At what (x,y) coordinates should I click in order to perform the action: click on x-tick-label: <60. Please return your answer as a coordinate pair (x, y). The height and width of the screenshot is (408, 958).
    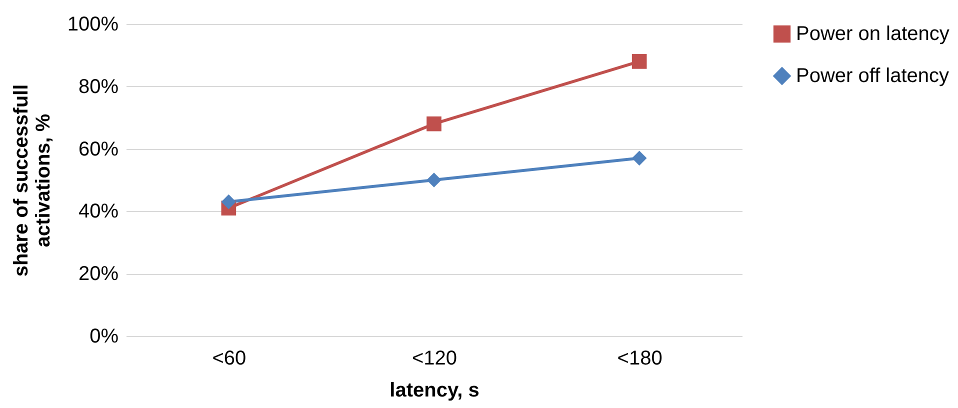
    Looking at the image, I should click on (229, 359).